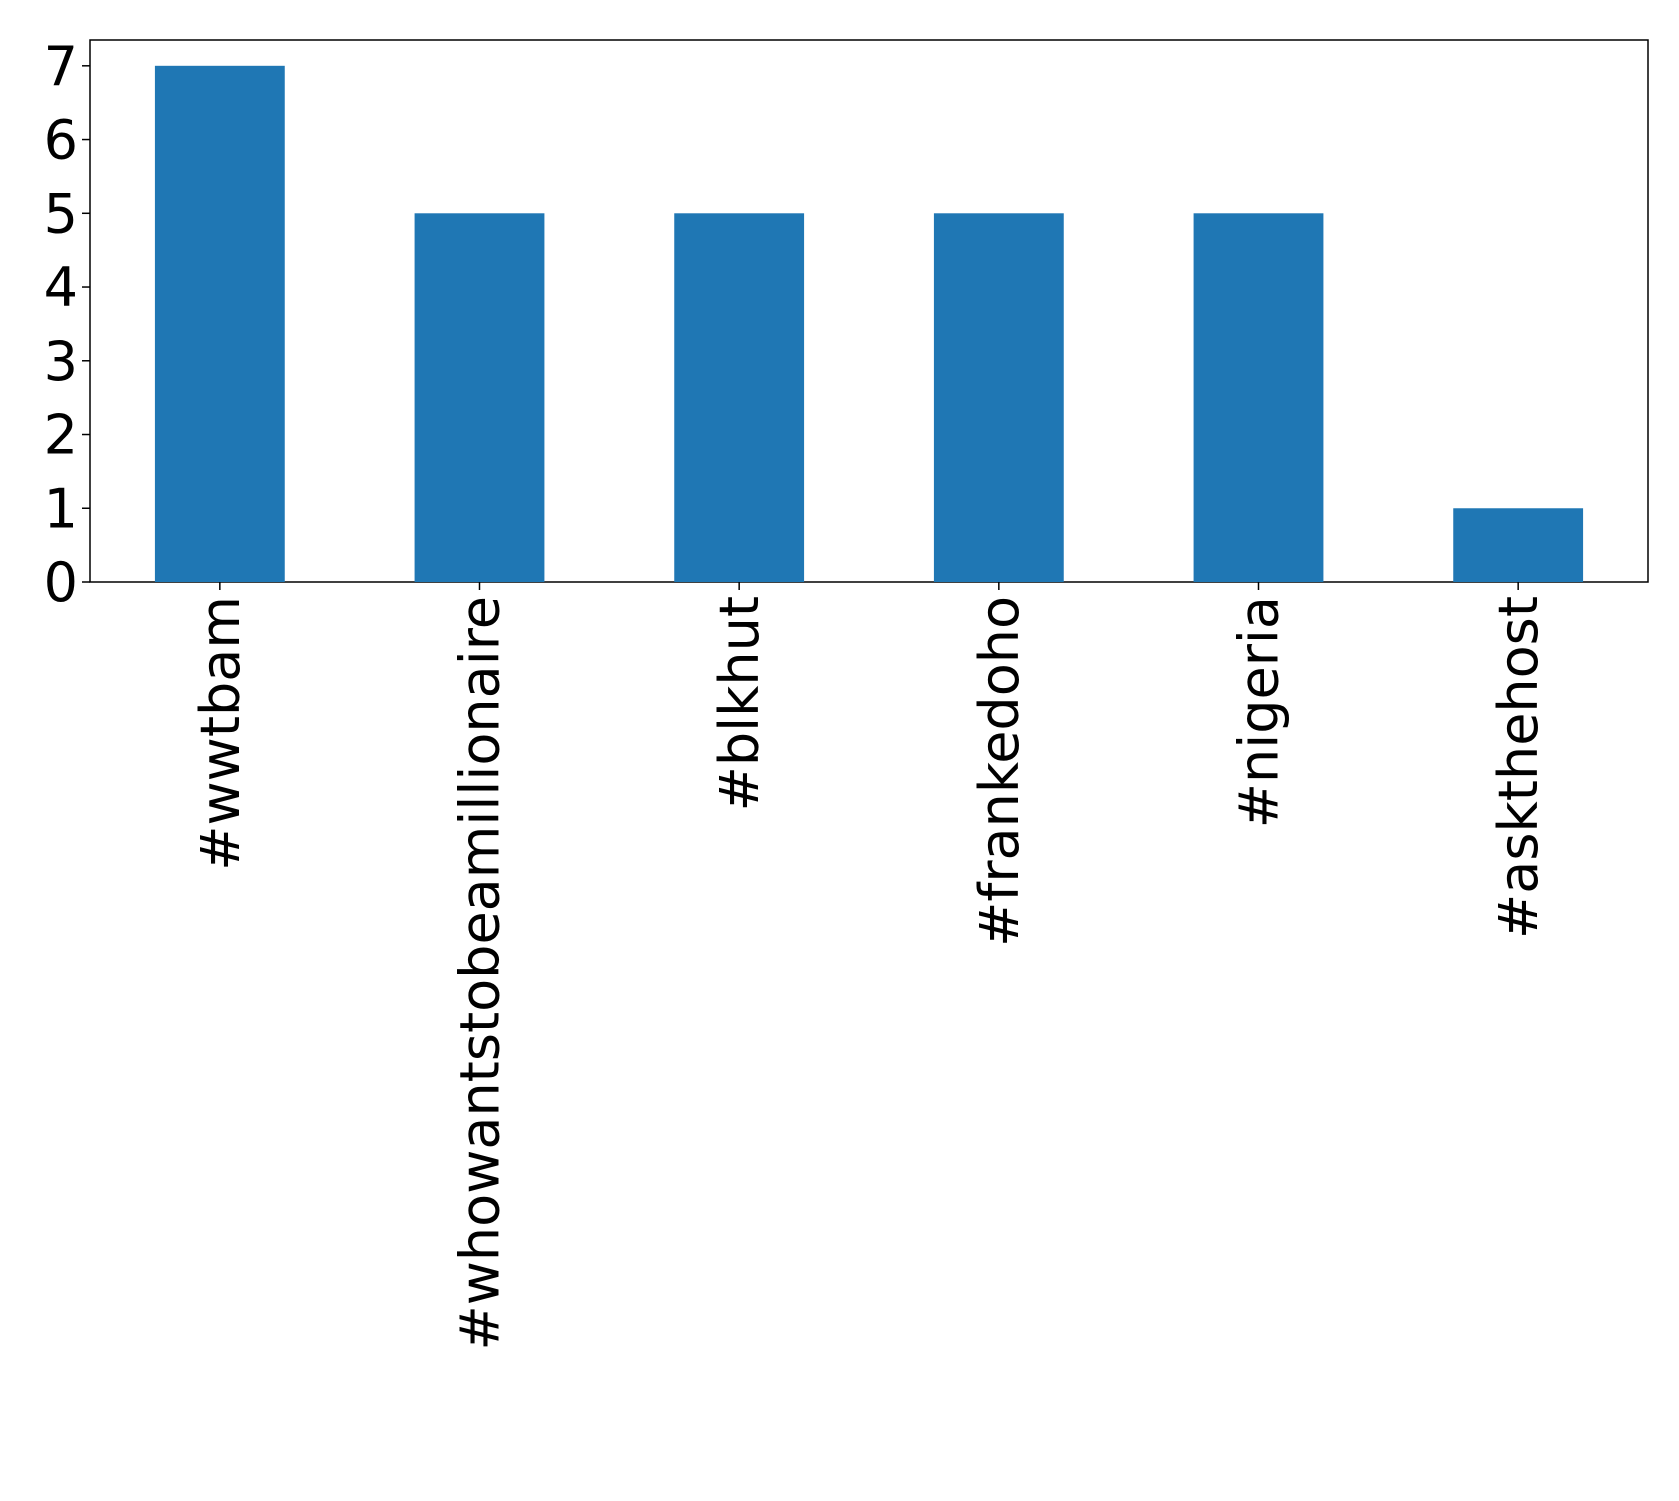  Describe the element at coordinates (61, 66) in the screenshot. I see `y-tick-label: 7` at that location.